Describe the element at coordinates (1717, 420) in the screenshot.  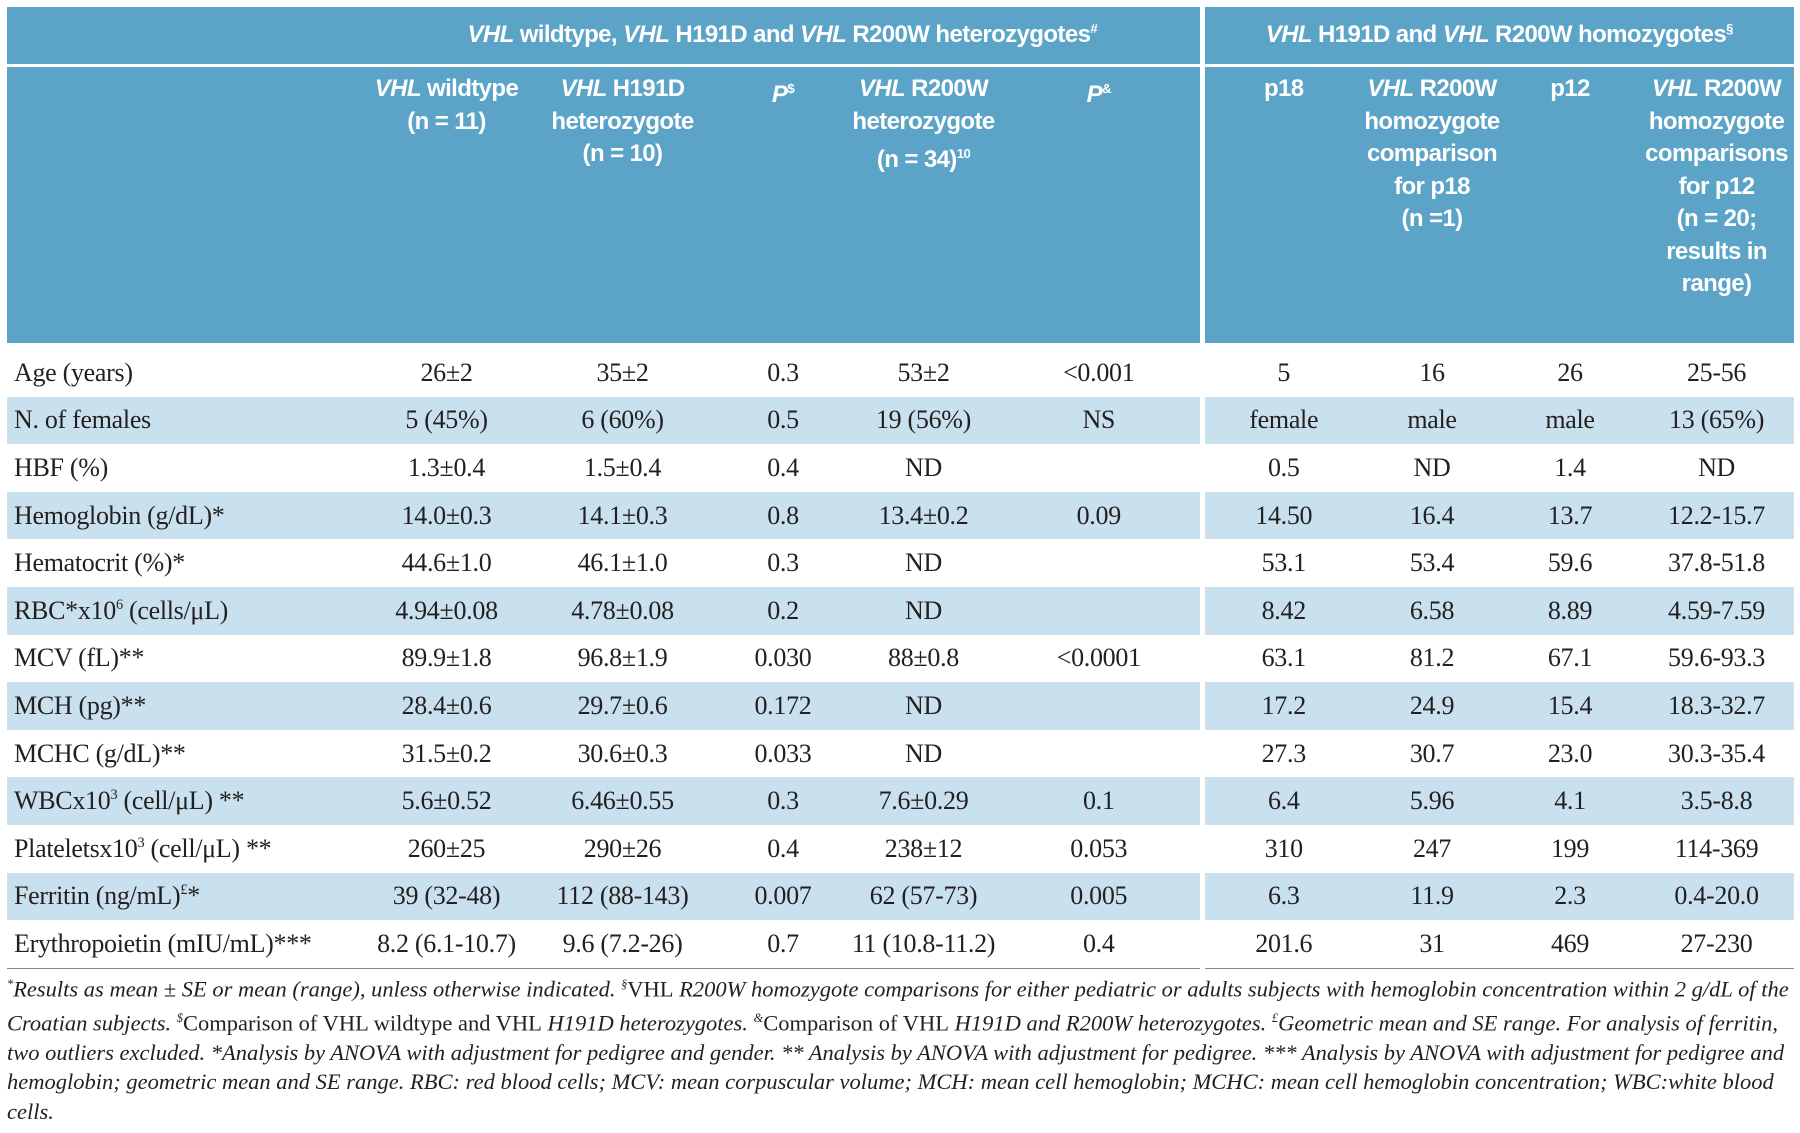
I see `cell: 13 (65%)` at that location.